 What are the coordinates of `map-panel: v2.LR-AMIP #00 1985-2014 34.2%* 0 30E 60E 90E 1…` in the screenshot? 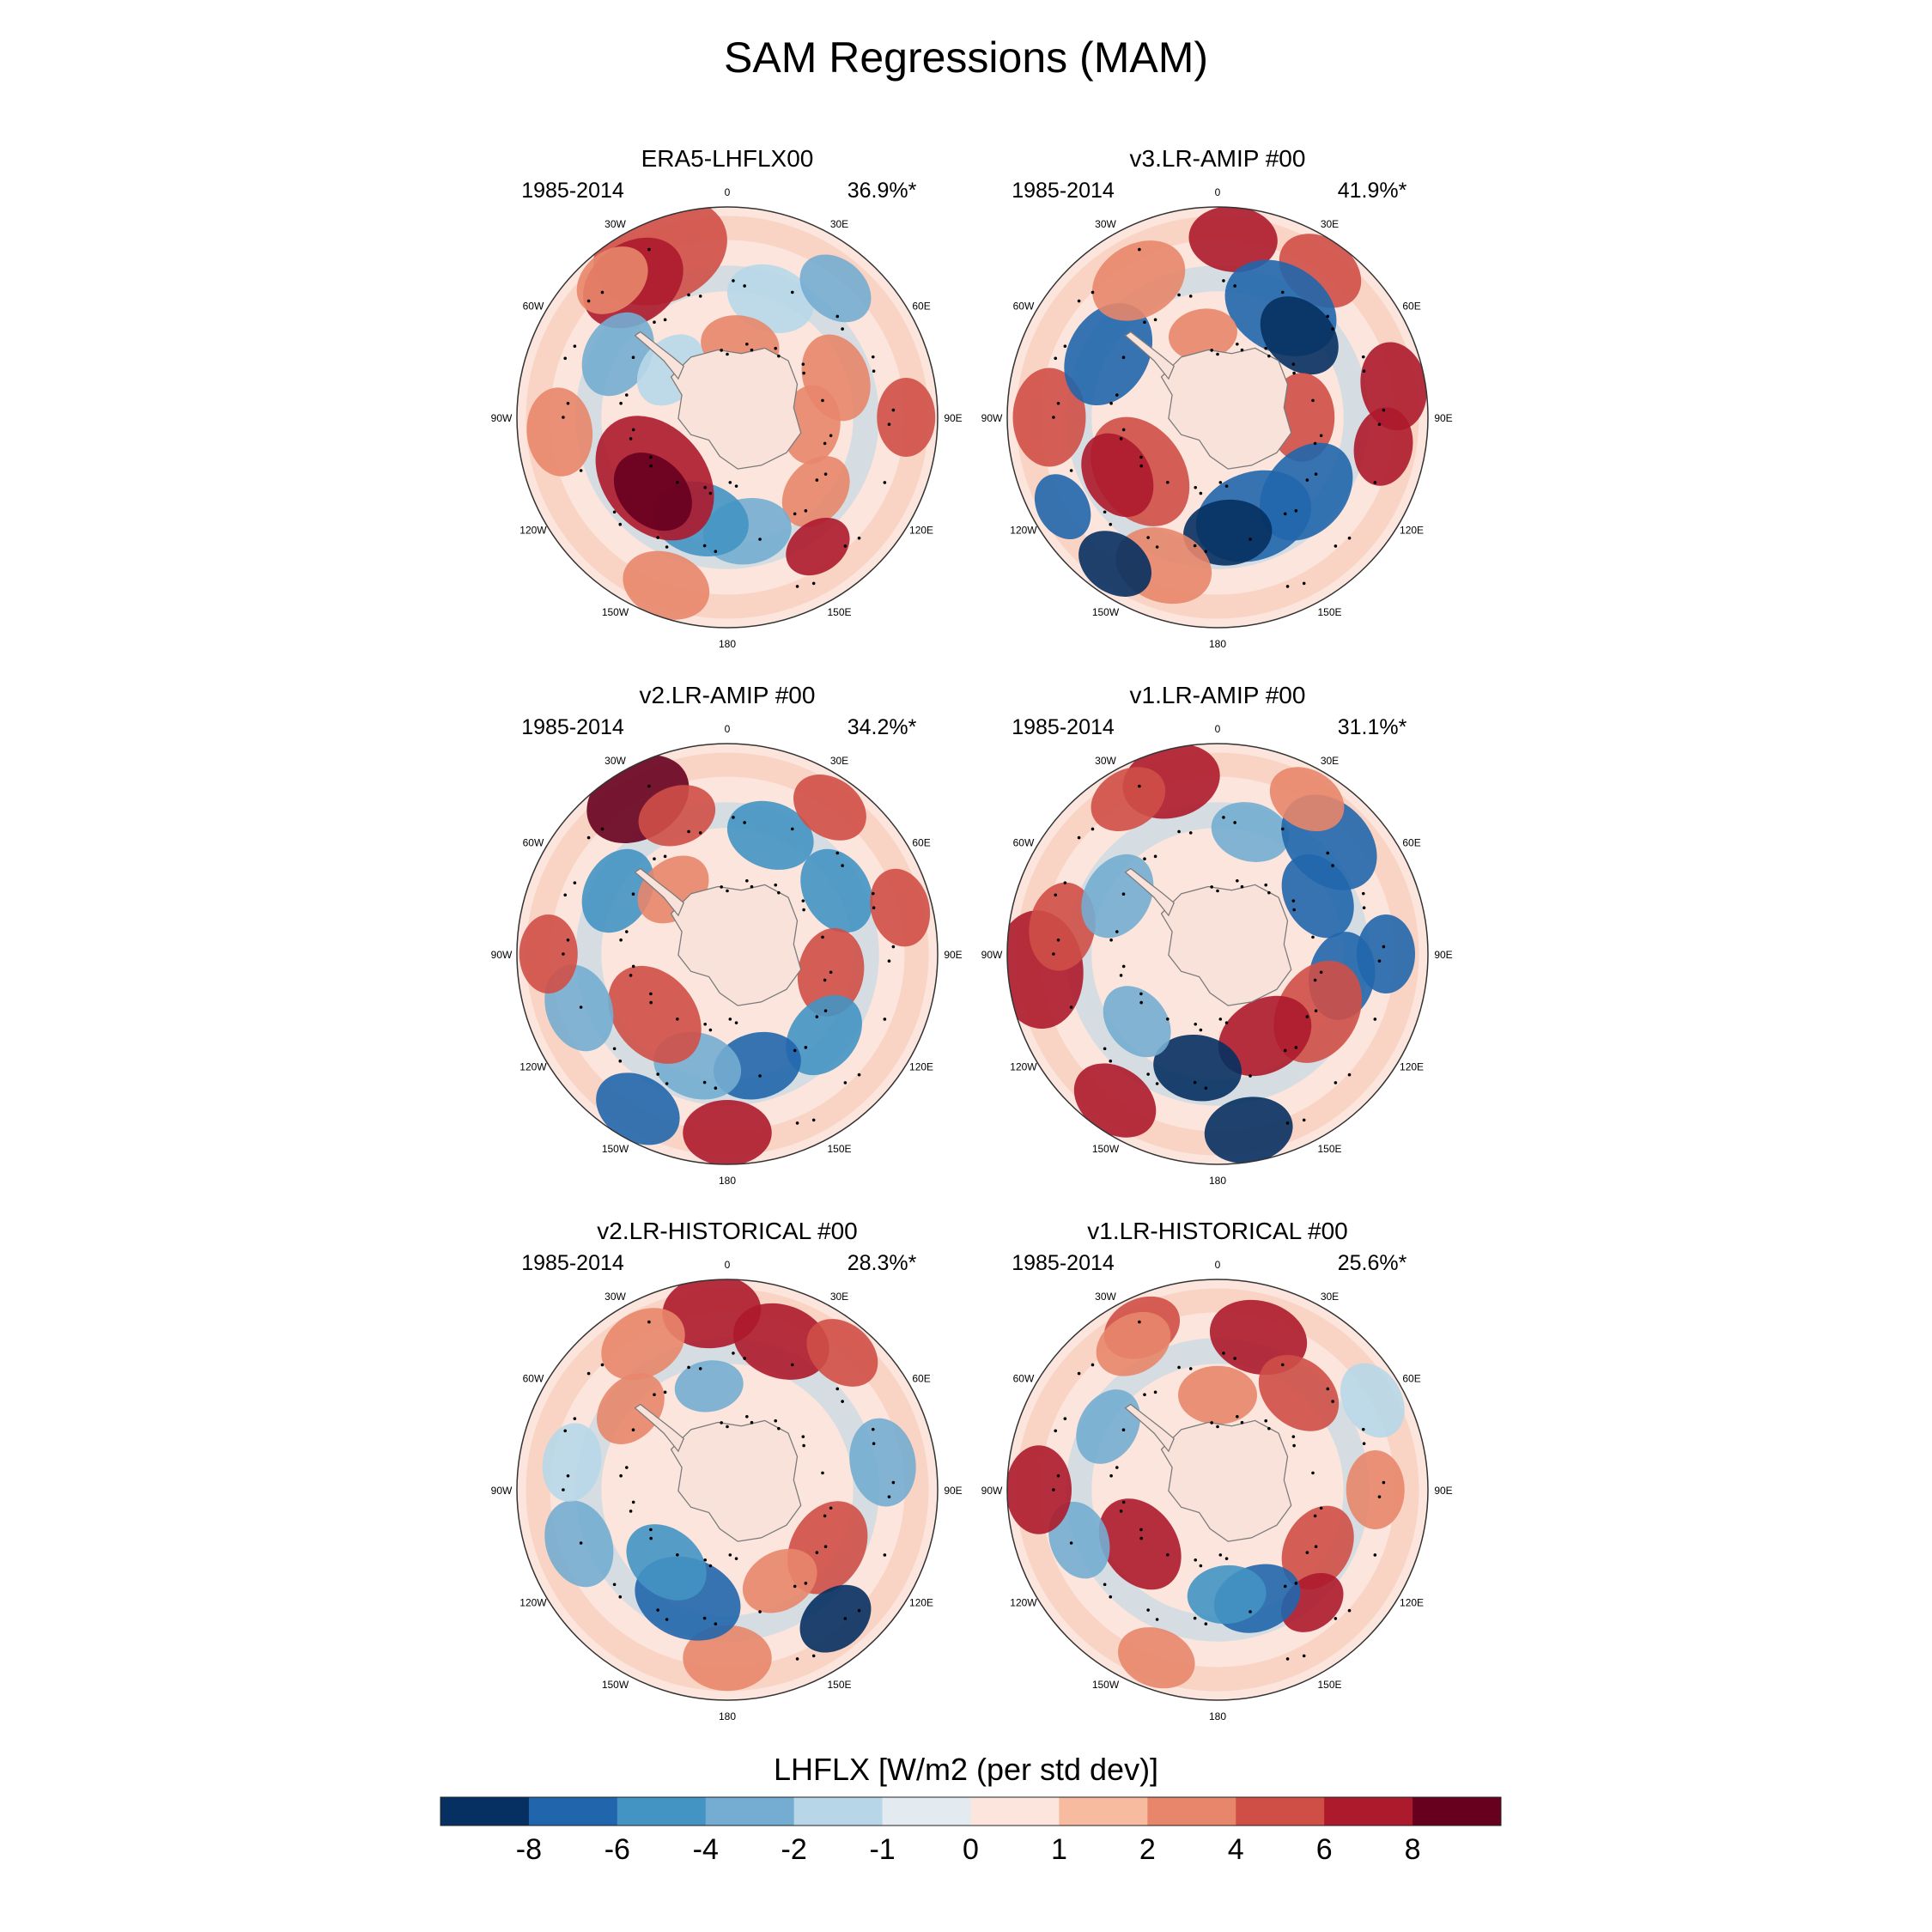 It's located at (727, 935).